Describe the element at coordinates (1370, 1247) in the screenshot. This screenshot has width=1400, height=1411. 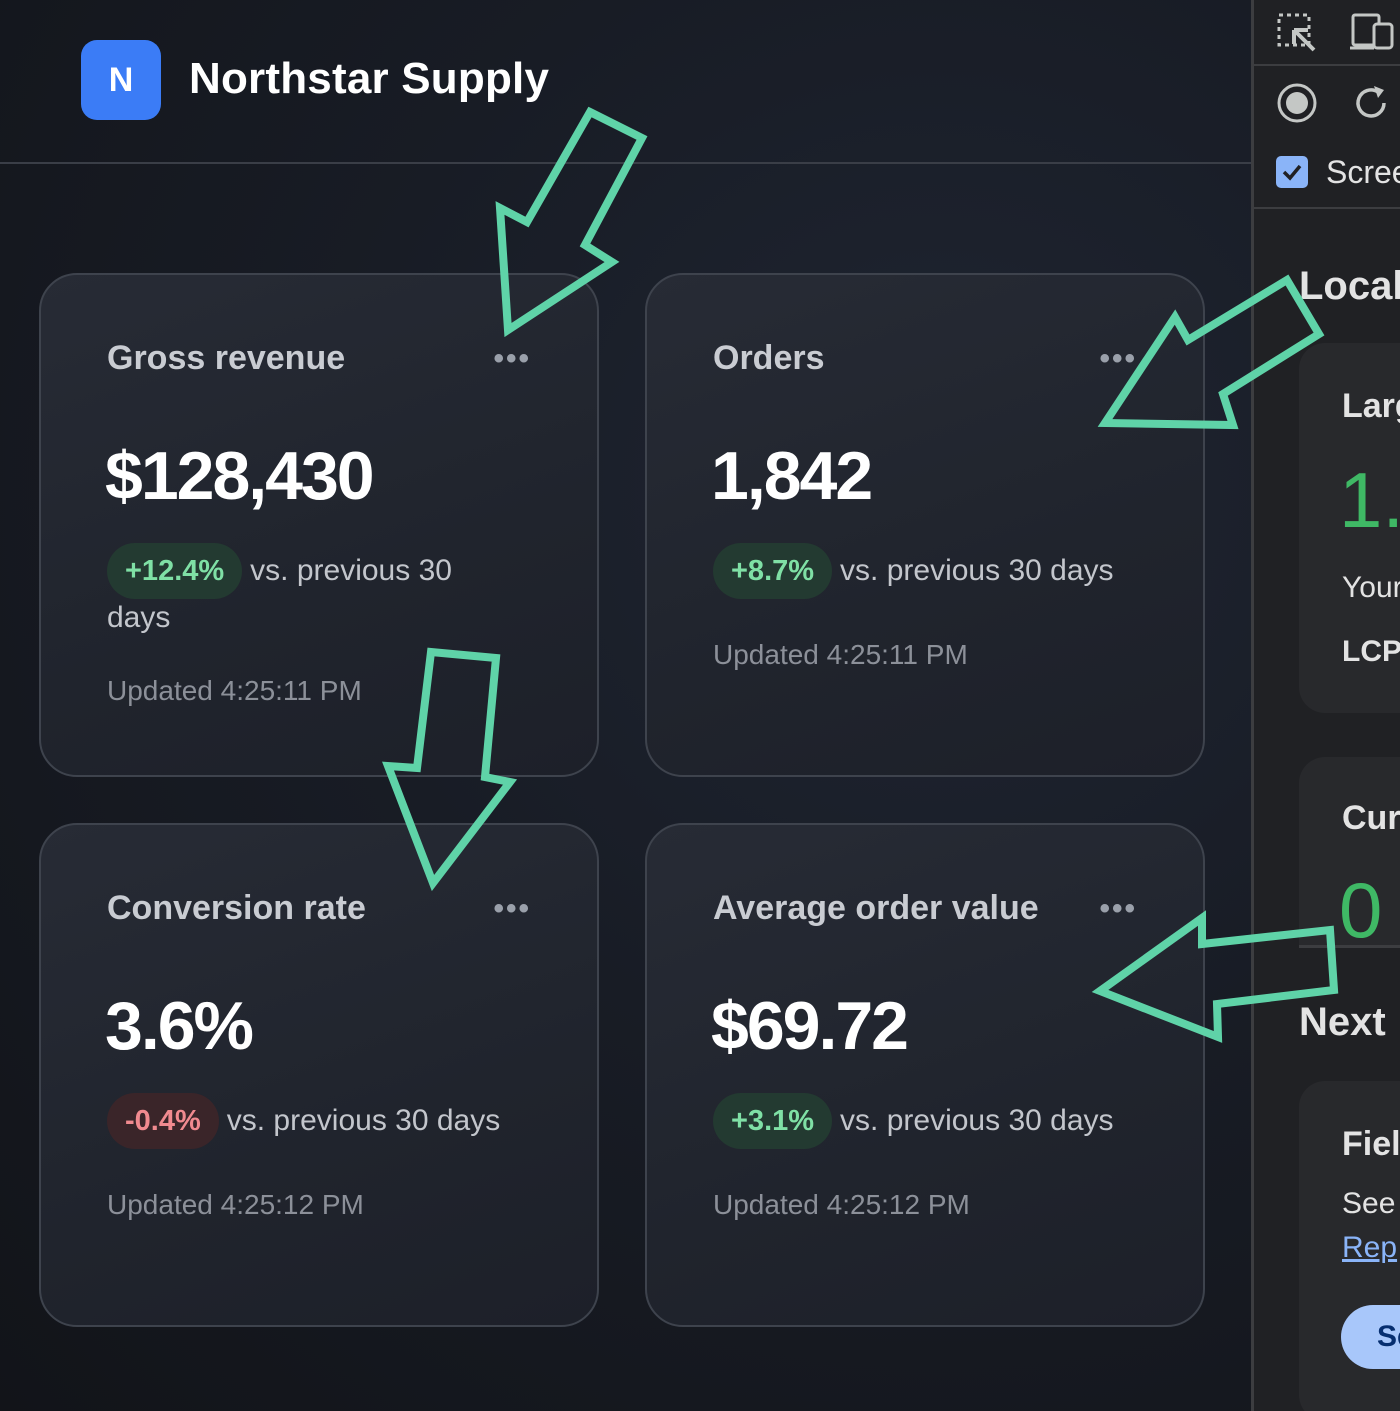
I see `field-data-link: Rep` at that location.